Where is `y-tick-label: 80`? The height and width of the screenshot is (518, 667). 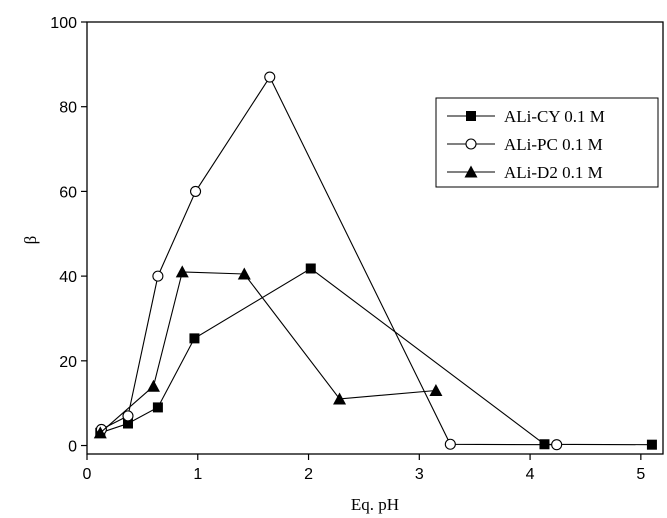 y-tick-label: 80 is located at coordinates (68, 108).